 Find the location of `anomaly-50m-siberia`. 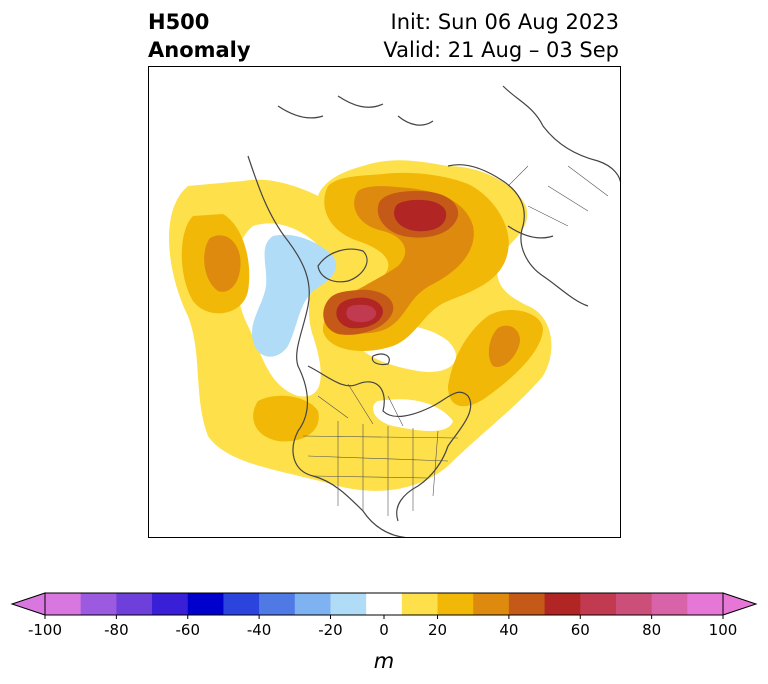

anomaly-50m-siberia is located at coordinates (420, 215).